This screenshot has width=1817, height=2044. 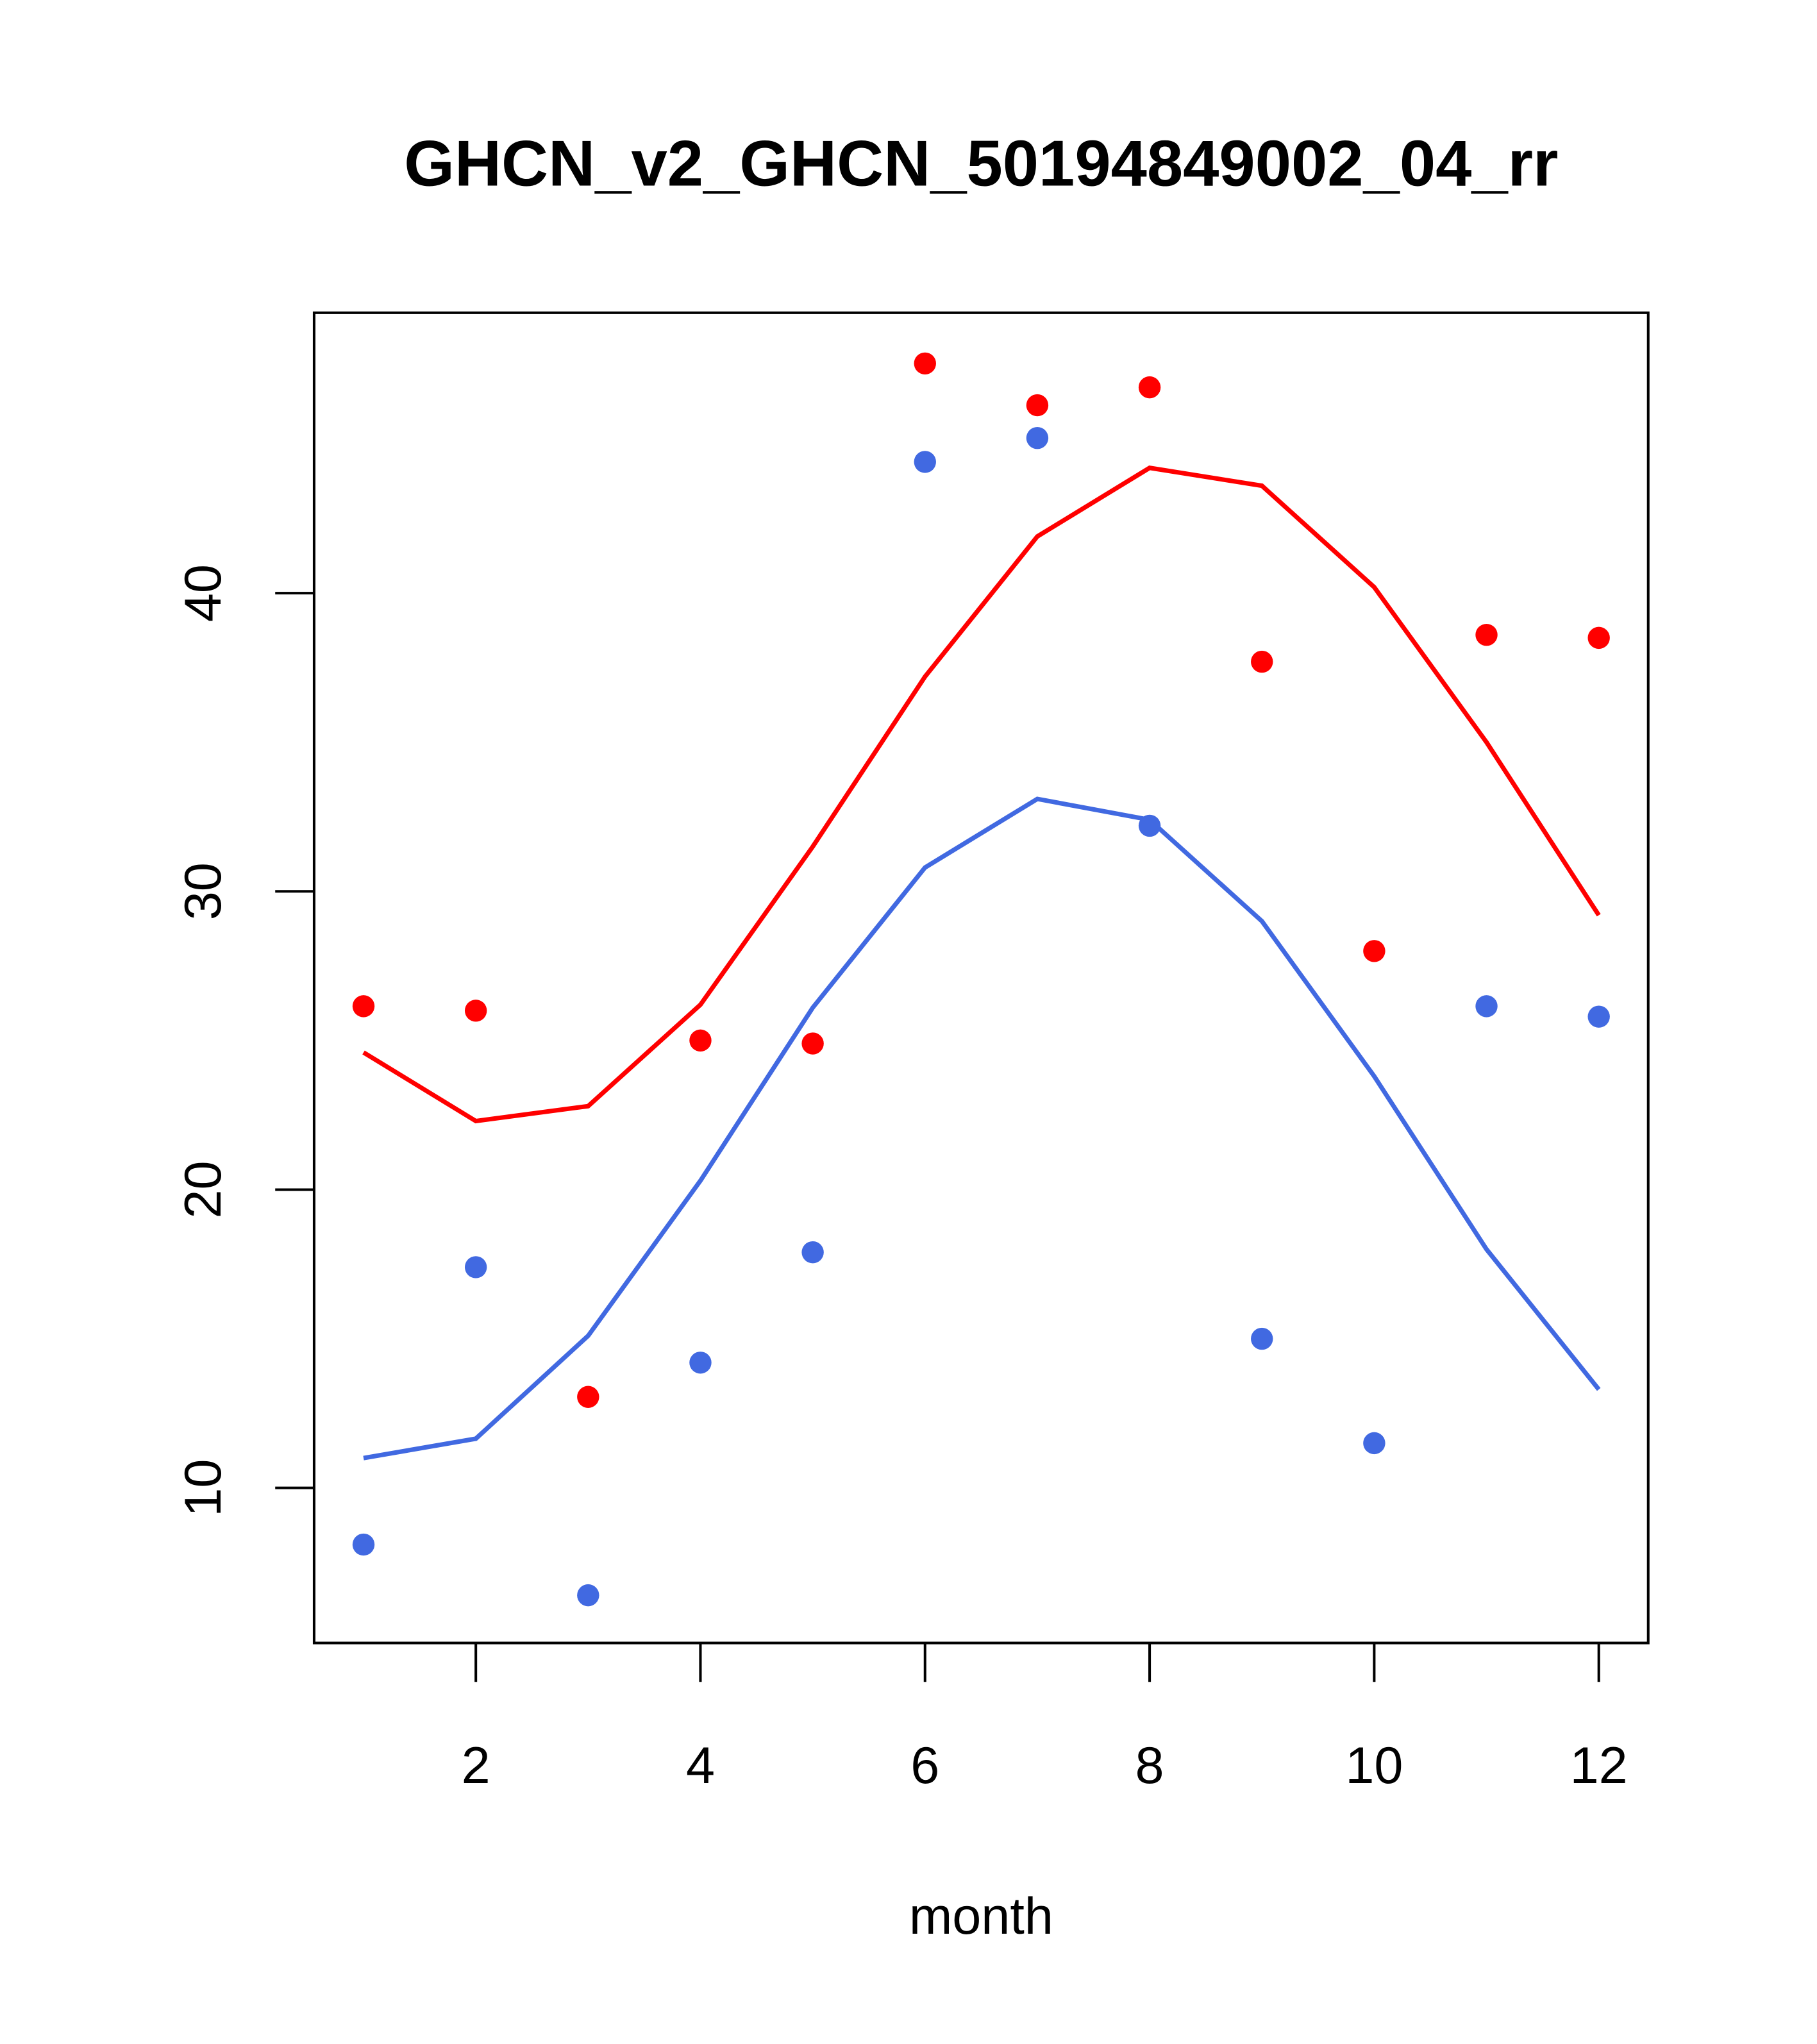 What do you see at coordinates (924, 1766) in the screenshot?
I see `x-tick-label: 6` at bounding box center [924, 1766].